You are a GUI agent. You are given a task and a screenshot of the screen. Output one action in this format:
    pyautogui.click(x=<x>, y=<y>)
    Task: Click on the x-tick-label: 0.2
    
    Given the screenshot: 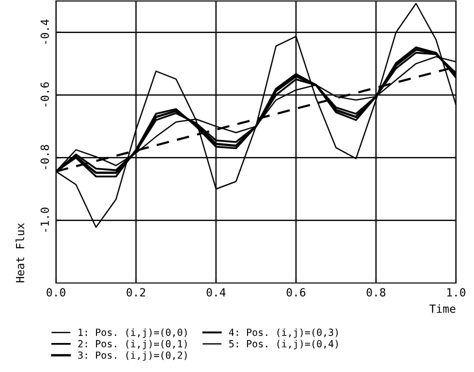 What is the action you would take?
    pyautogui.click(x=136, y=292)
    